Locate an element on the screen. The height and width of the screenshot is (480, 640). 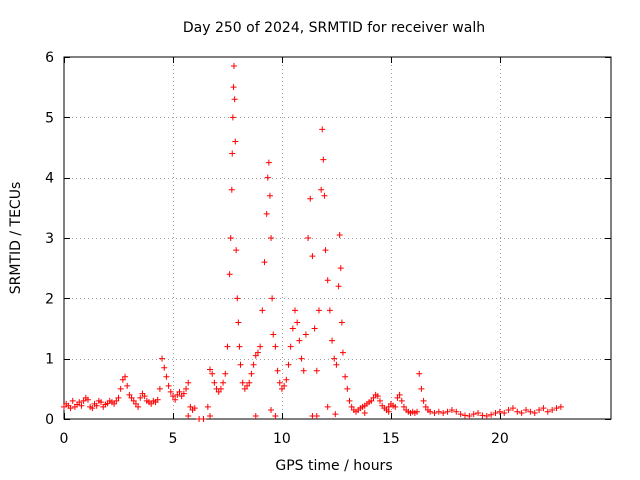
x-tick-label: 0 is located at coordinates (64, 439).